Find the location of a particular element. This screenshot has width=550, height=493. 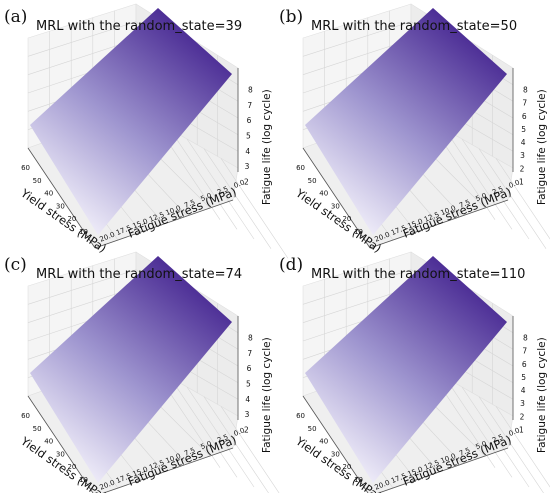

chart-title: MRL with the random_state=110 is located at coordinates (418, 274).